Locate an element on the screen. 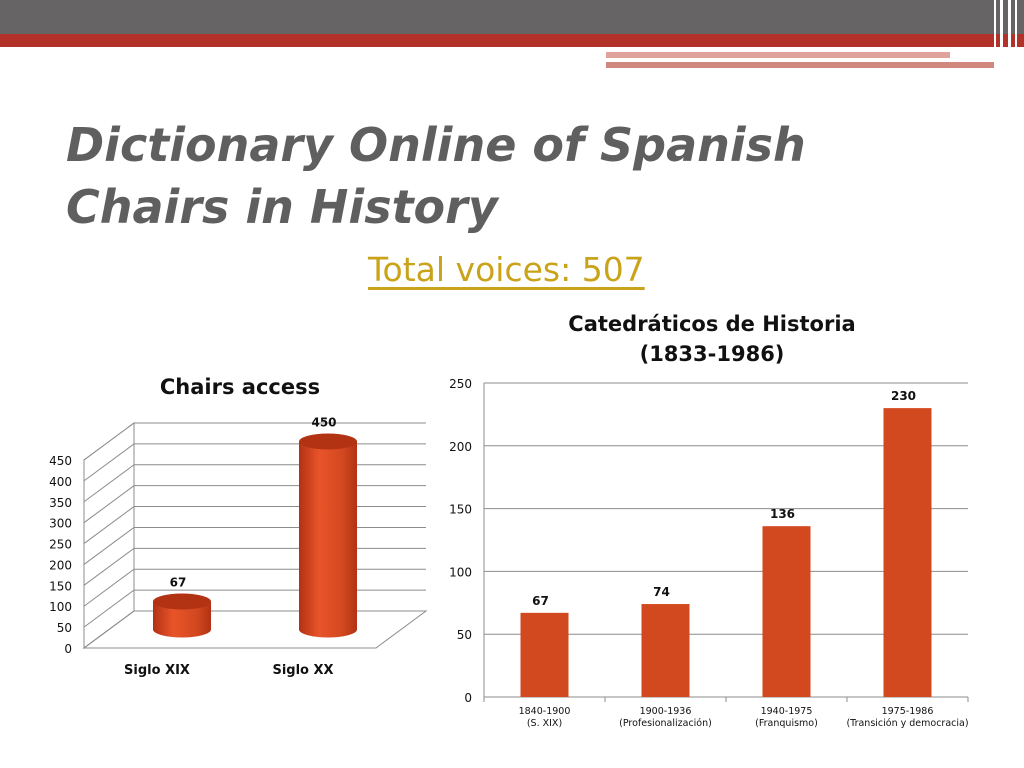 The image size is (1024, 768). gridline is located at coordinates (254, 441).